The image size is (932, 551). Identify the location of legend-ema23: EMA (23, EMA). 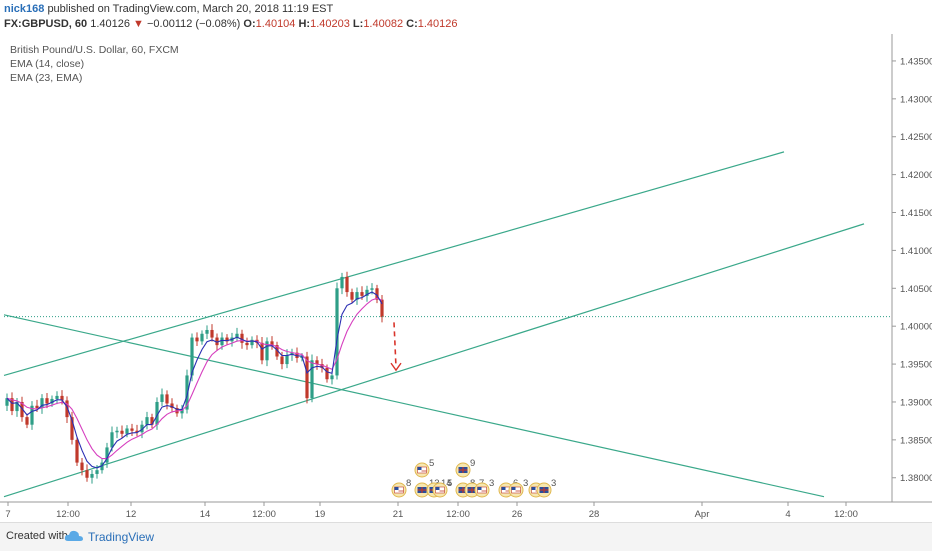
(46, 78).